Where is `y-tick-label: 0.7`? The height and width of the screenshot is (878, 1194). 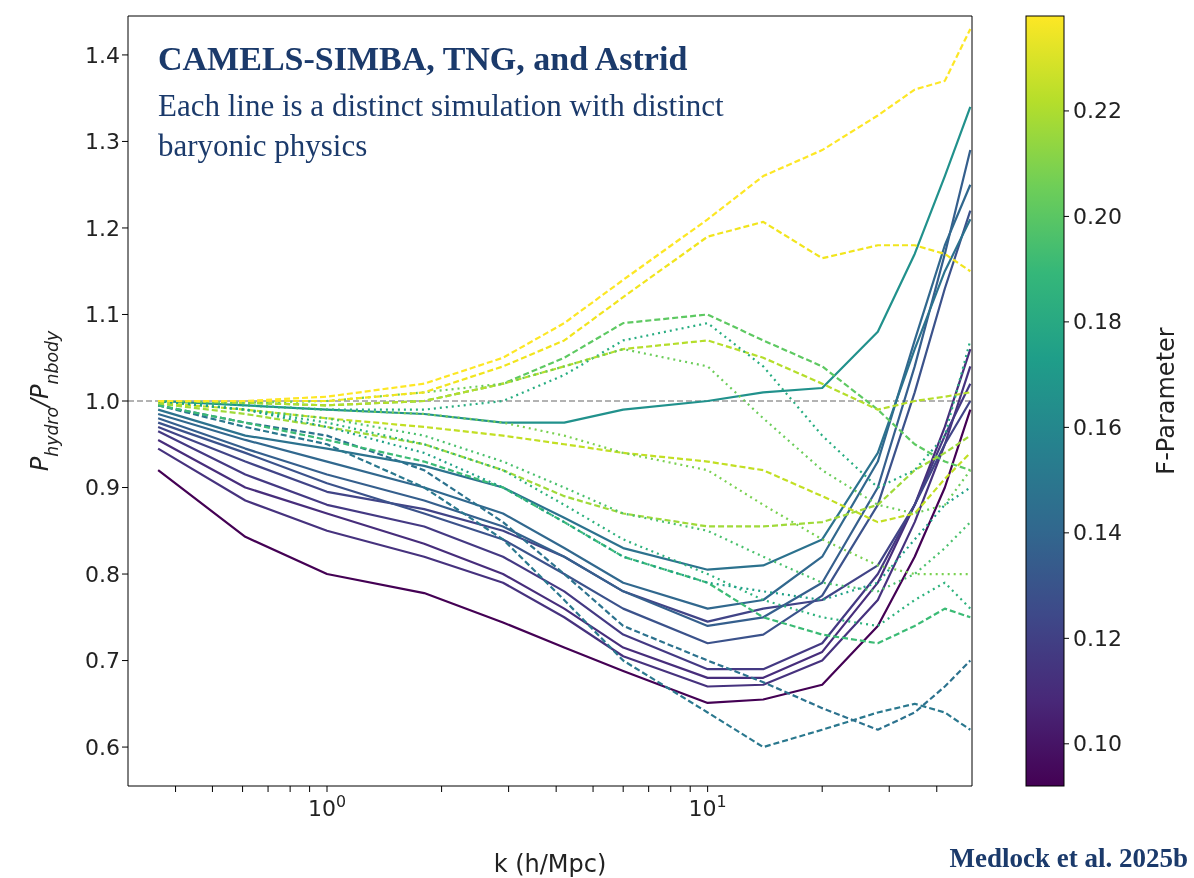
y-tick-label: 0.7 is located at coordinates (102, 661).